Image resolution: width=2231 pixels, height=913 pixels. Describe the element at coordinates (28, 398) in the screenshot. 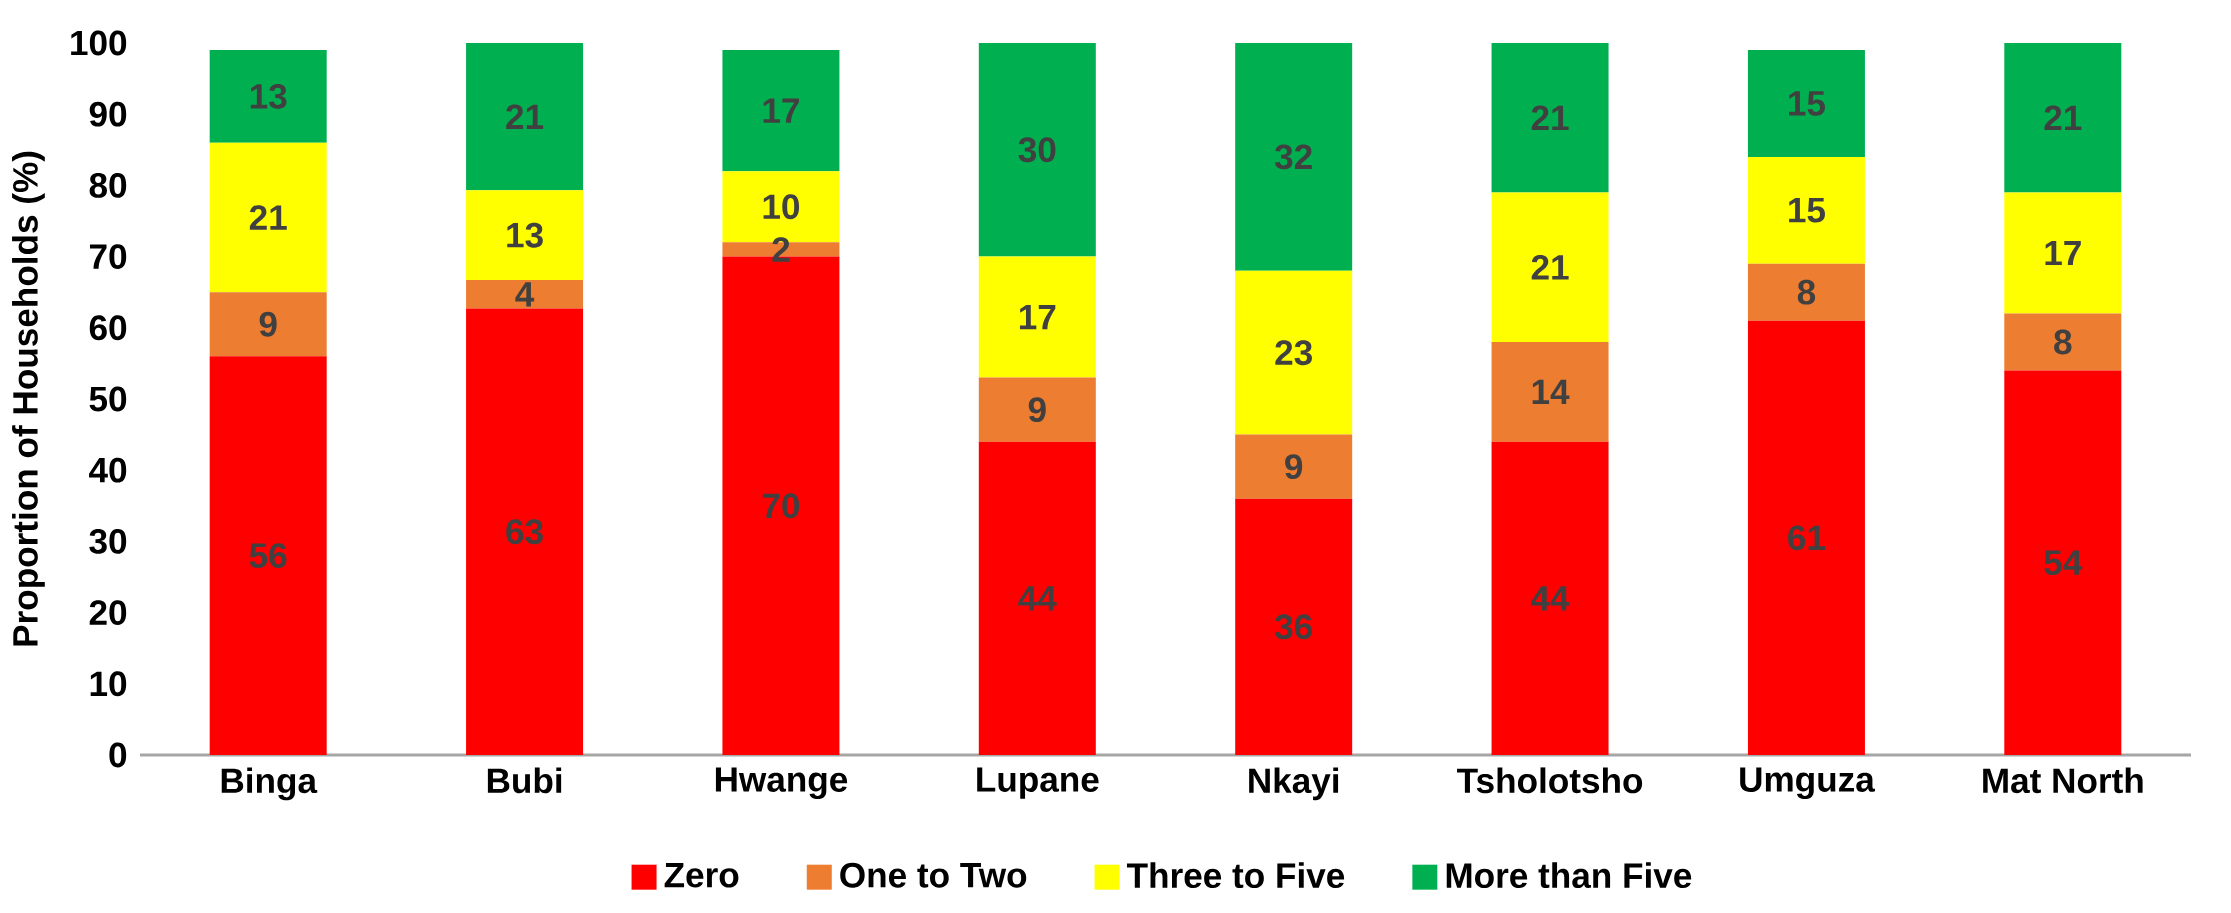

I see `y-axis-title: Proportion of Households (%)` at that location.